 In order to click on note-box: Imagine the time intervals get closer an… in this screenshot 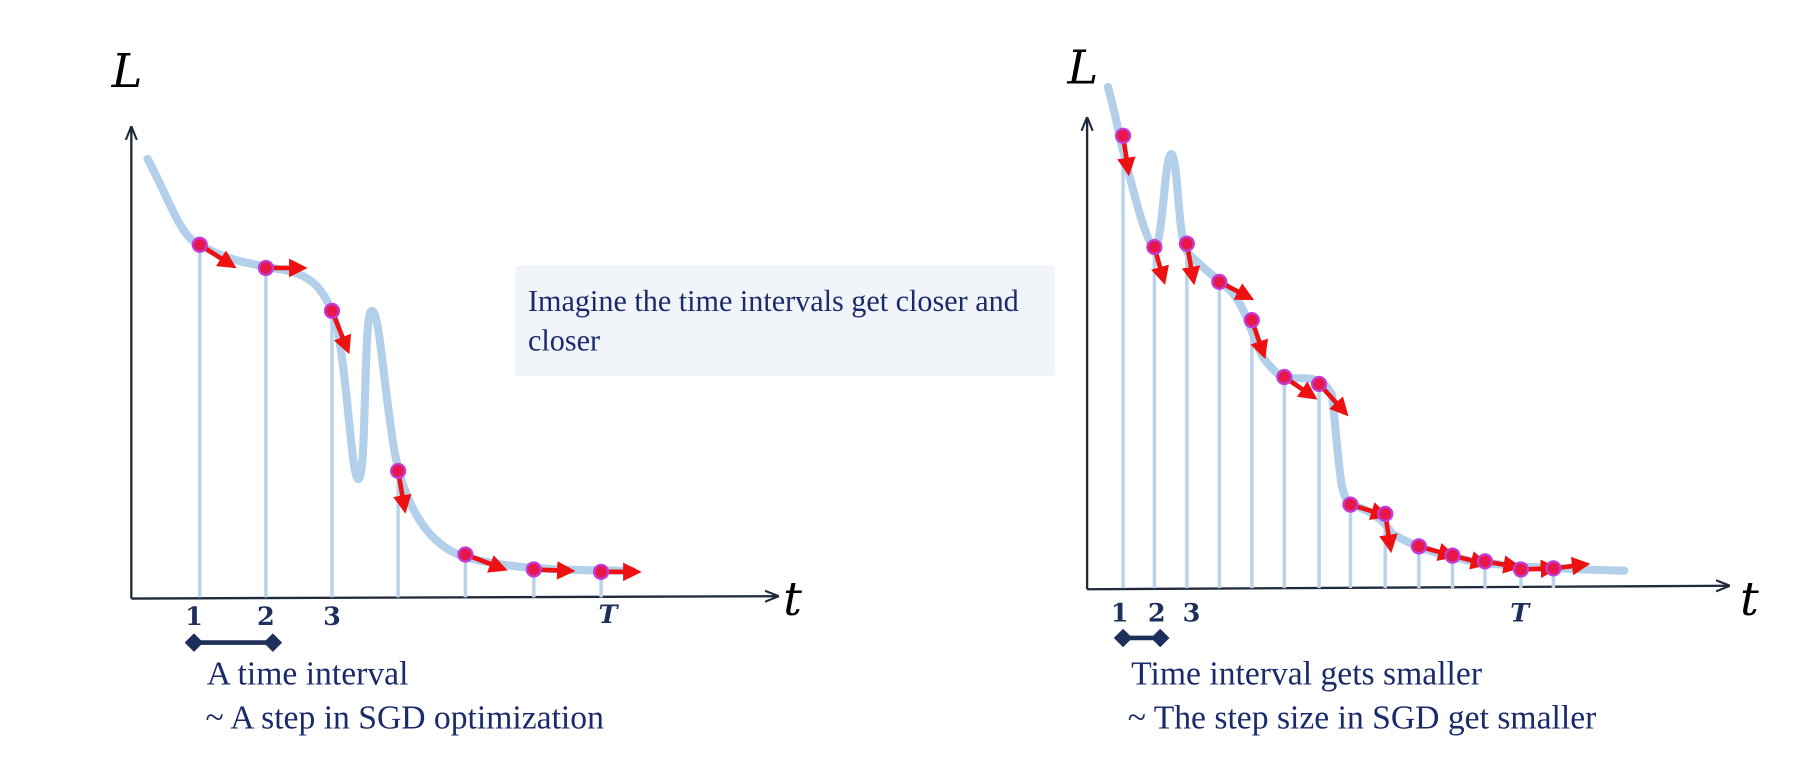, I will do `click(785, 320)`.